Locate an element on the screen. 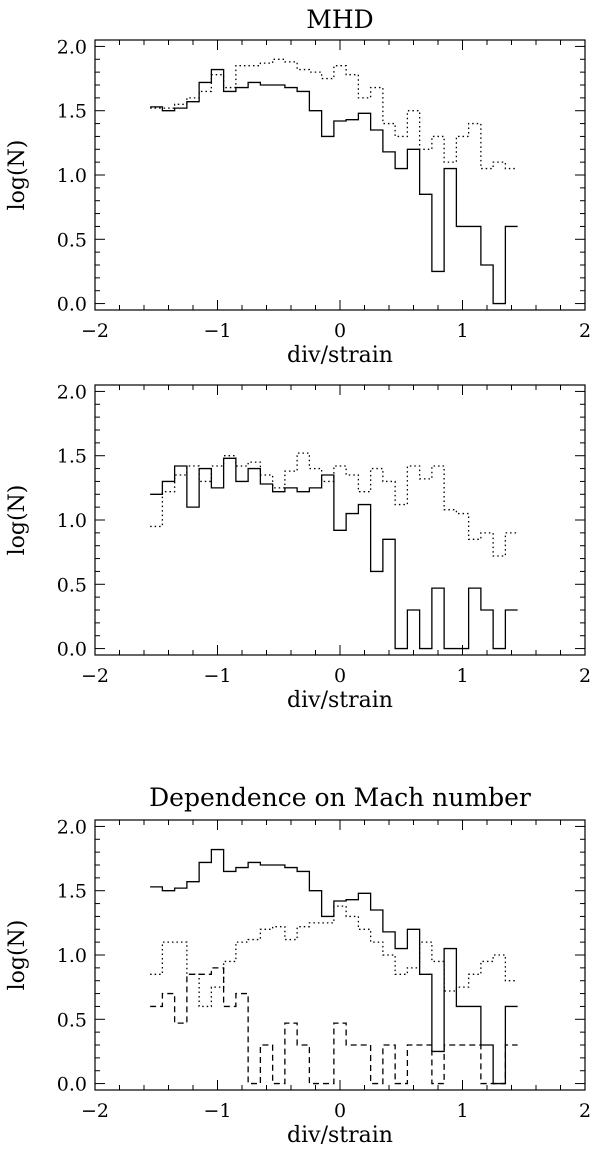  chart-title: Dependence on Mach number is located at coordinates (340, 797).